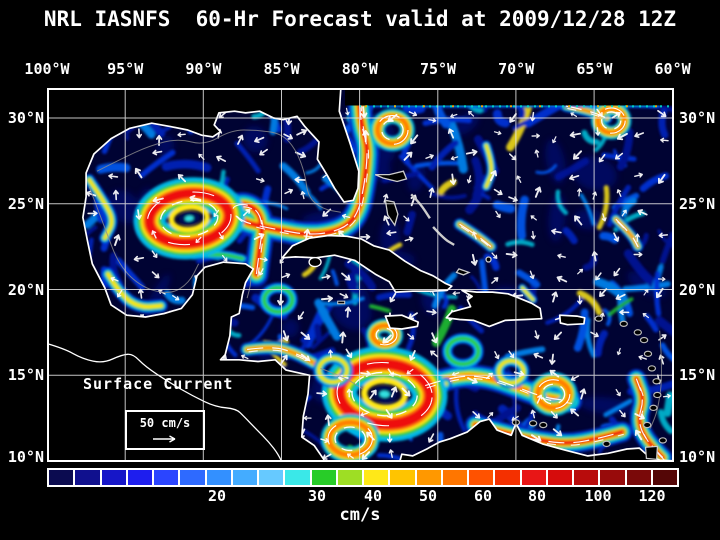  Describe the element at coordinates (509, 97) in the screenshot. I see `nodata-region` at that location.